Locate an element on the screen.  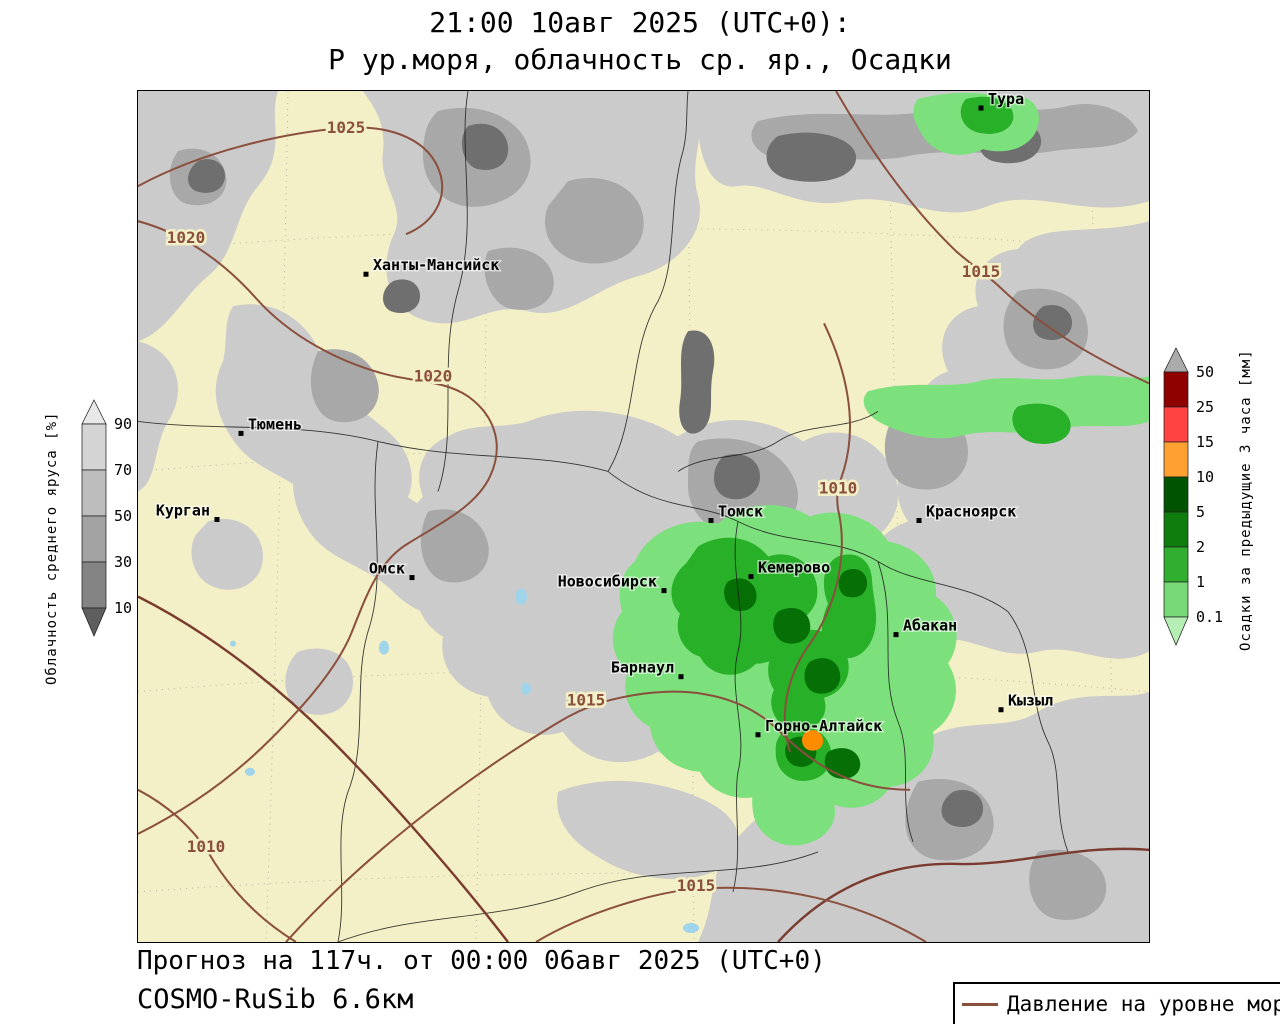
cloud-colorbar-label: Облачность среднего яруса [%] is located at coordinates (52, 548).